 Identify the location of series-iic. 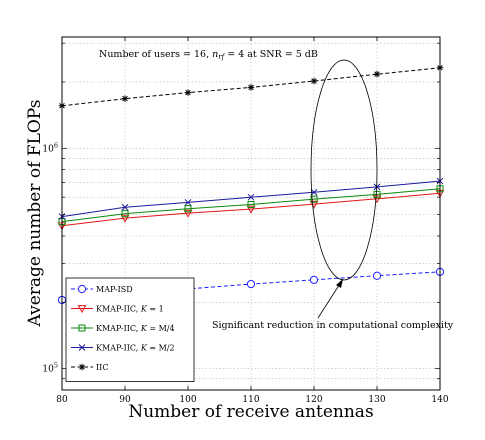
(251, 87).